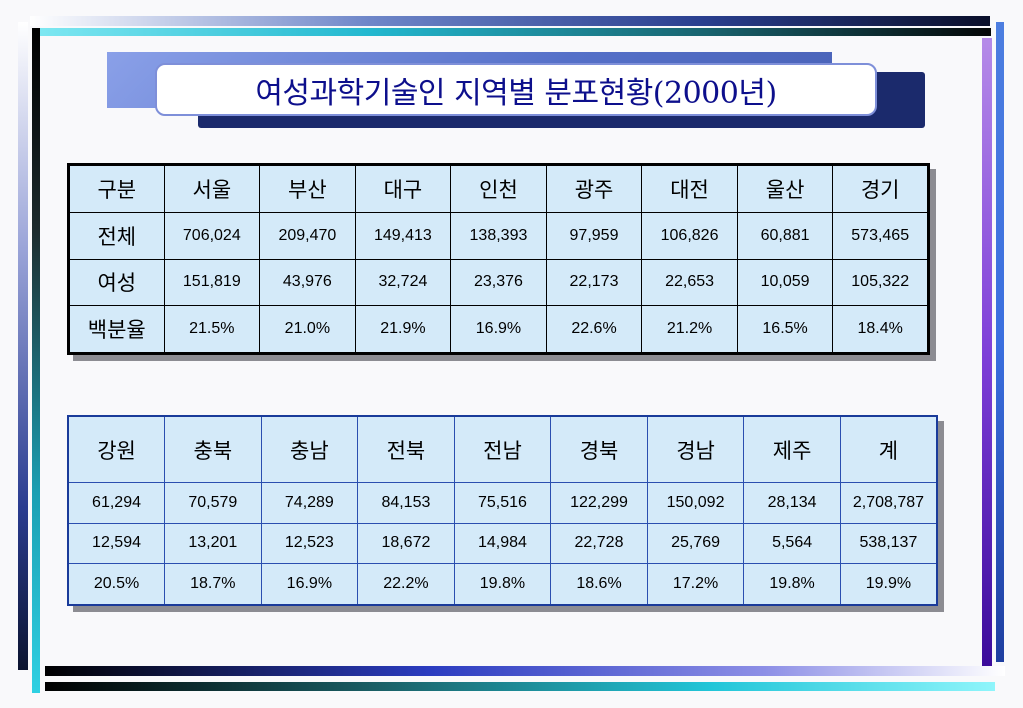 The image size is (1023, 708). What do you see at coordinates (880, 282) in the screenshot?
I see `table-cell: 105,322` at bounding box center [880, 282].